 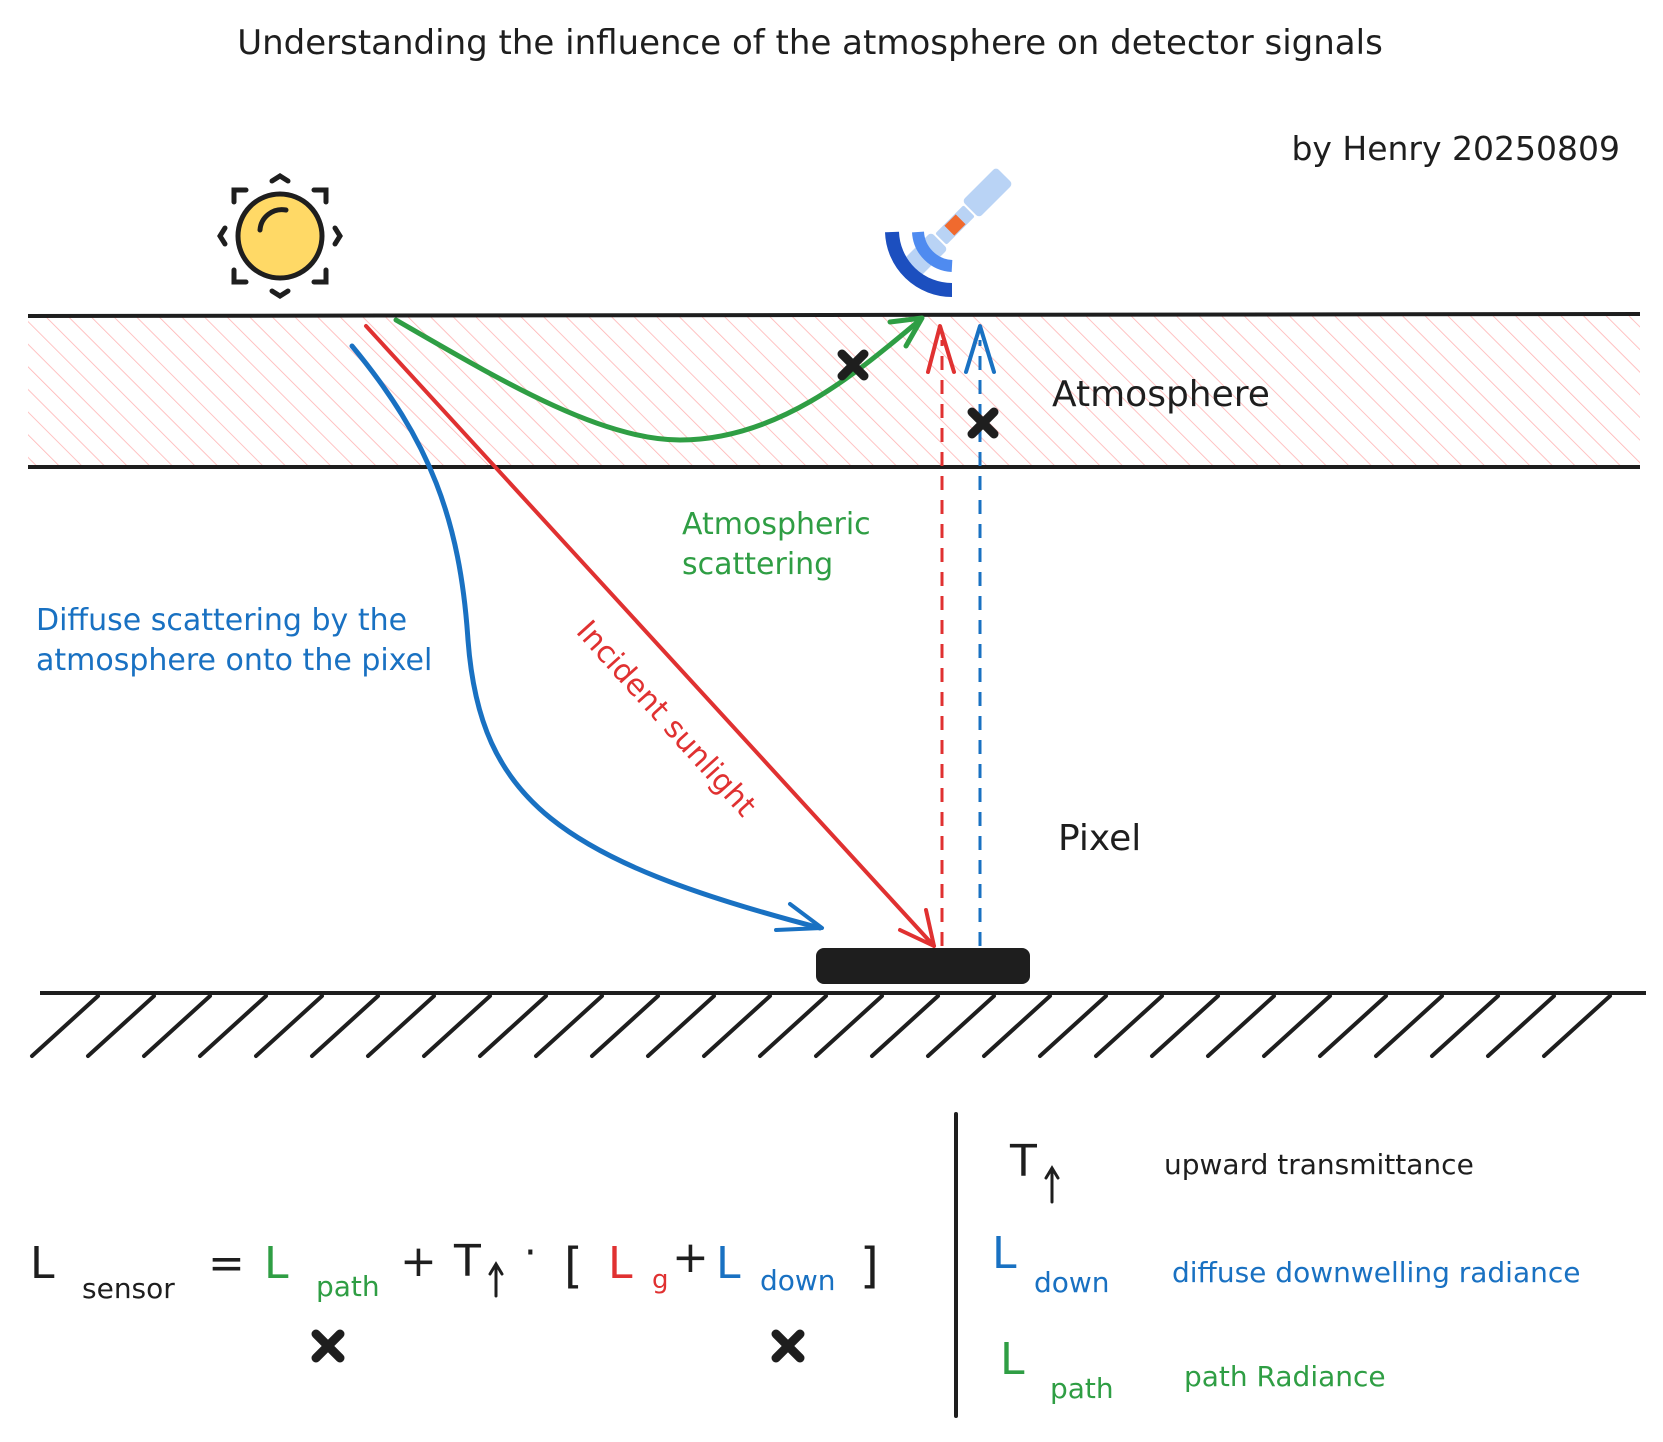 I want to click on reflected-red-arrowhead, so click(x=941, y=349).